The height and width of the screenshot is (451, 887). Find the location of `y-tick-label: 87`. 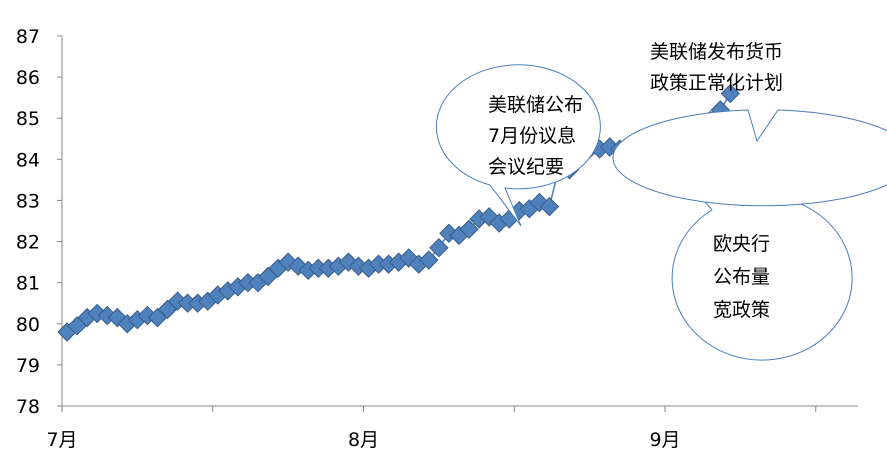

y-tick-label: 87 is located at coordinates (28, 37).